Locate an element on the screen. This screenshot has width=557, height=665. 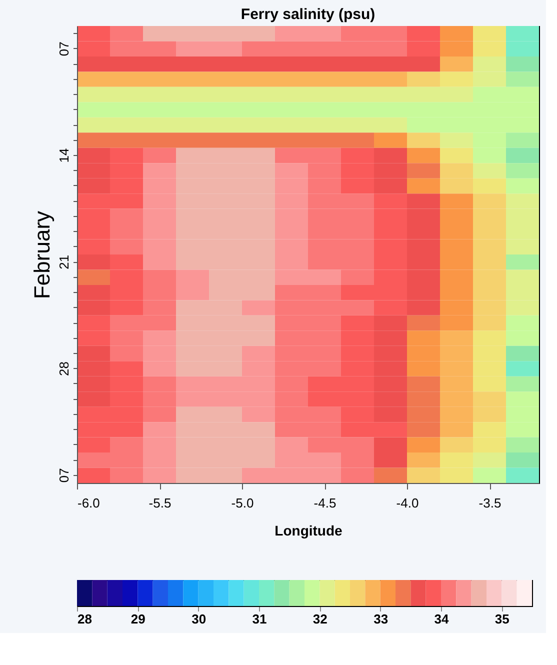
y-axis-title: February is located at coordinates (42, 255).